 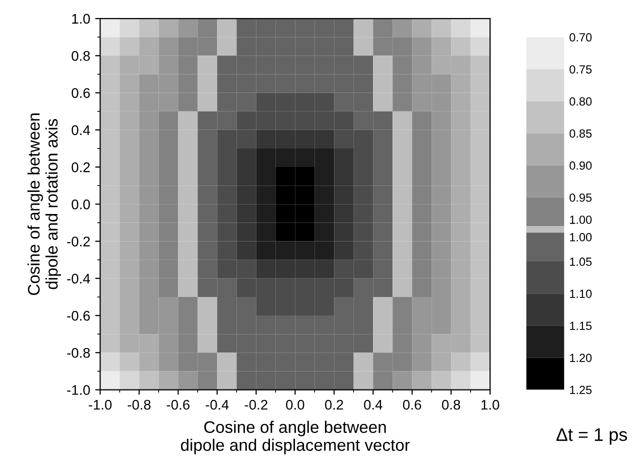 What do you see at coordinates (581, 262) in the screenshot?
I see `color-bar-label: 1.05` at bounding box center [581, 262].